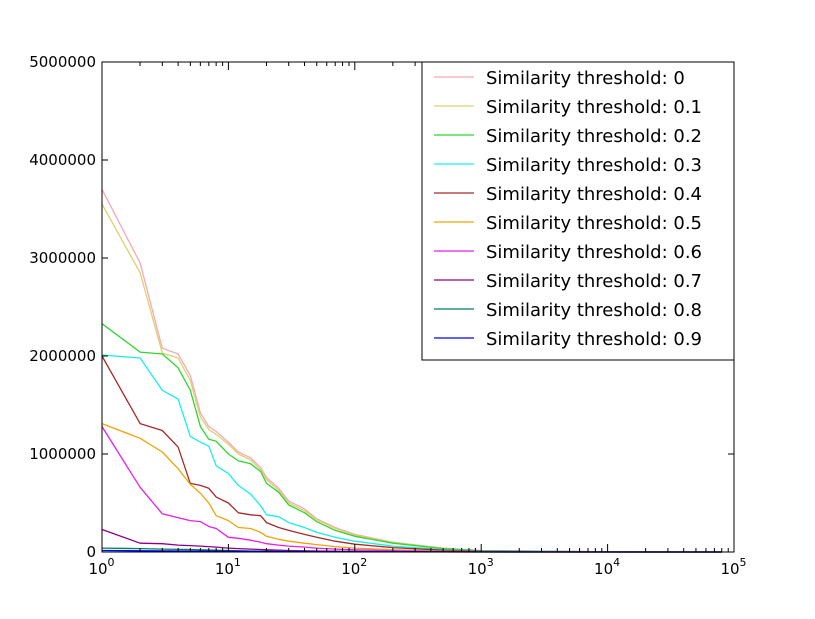 The height and width of the screenshot is (619, 815). What do you see at coordinates (363, 562) in the screenshot?
I see `x-tick-label-exponent: 2` at bounding box center [363, 562].